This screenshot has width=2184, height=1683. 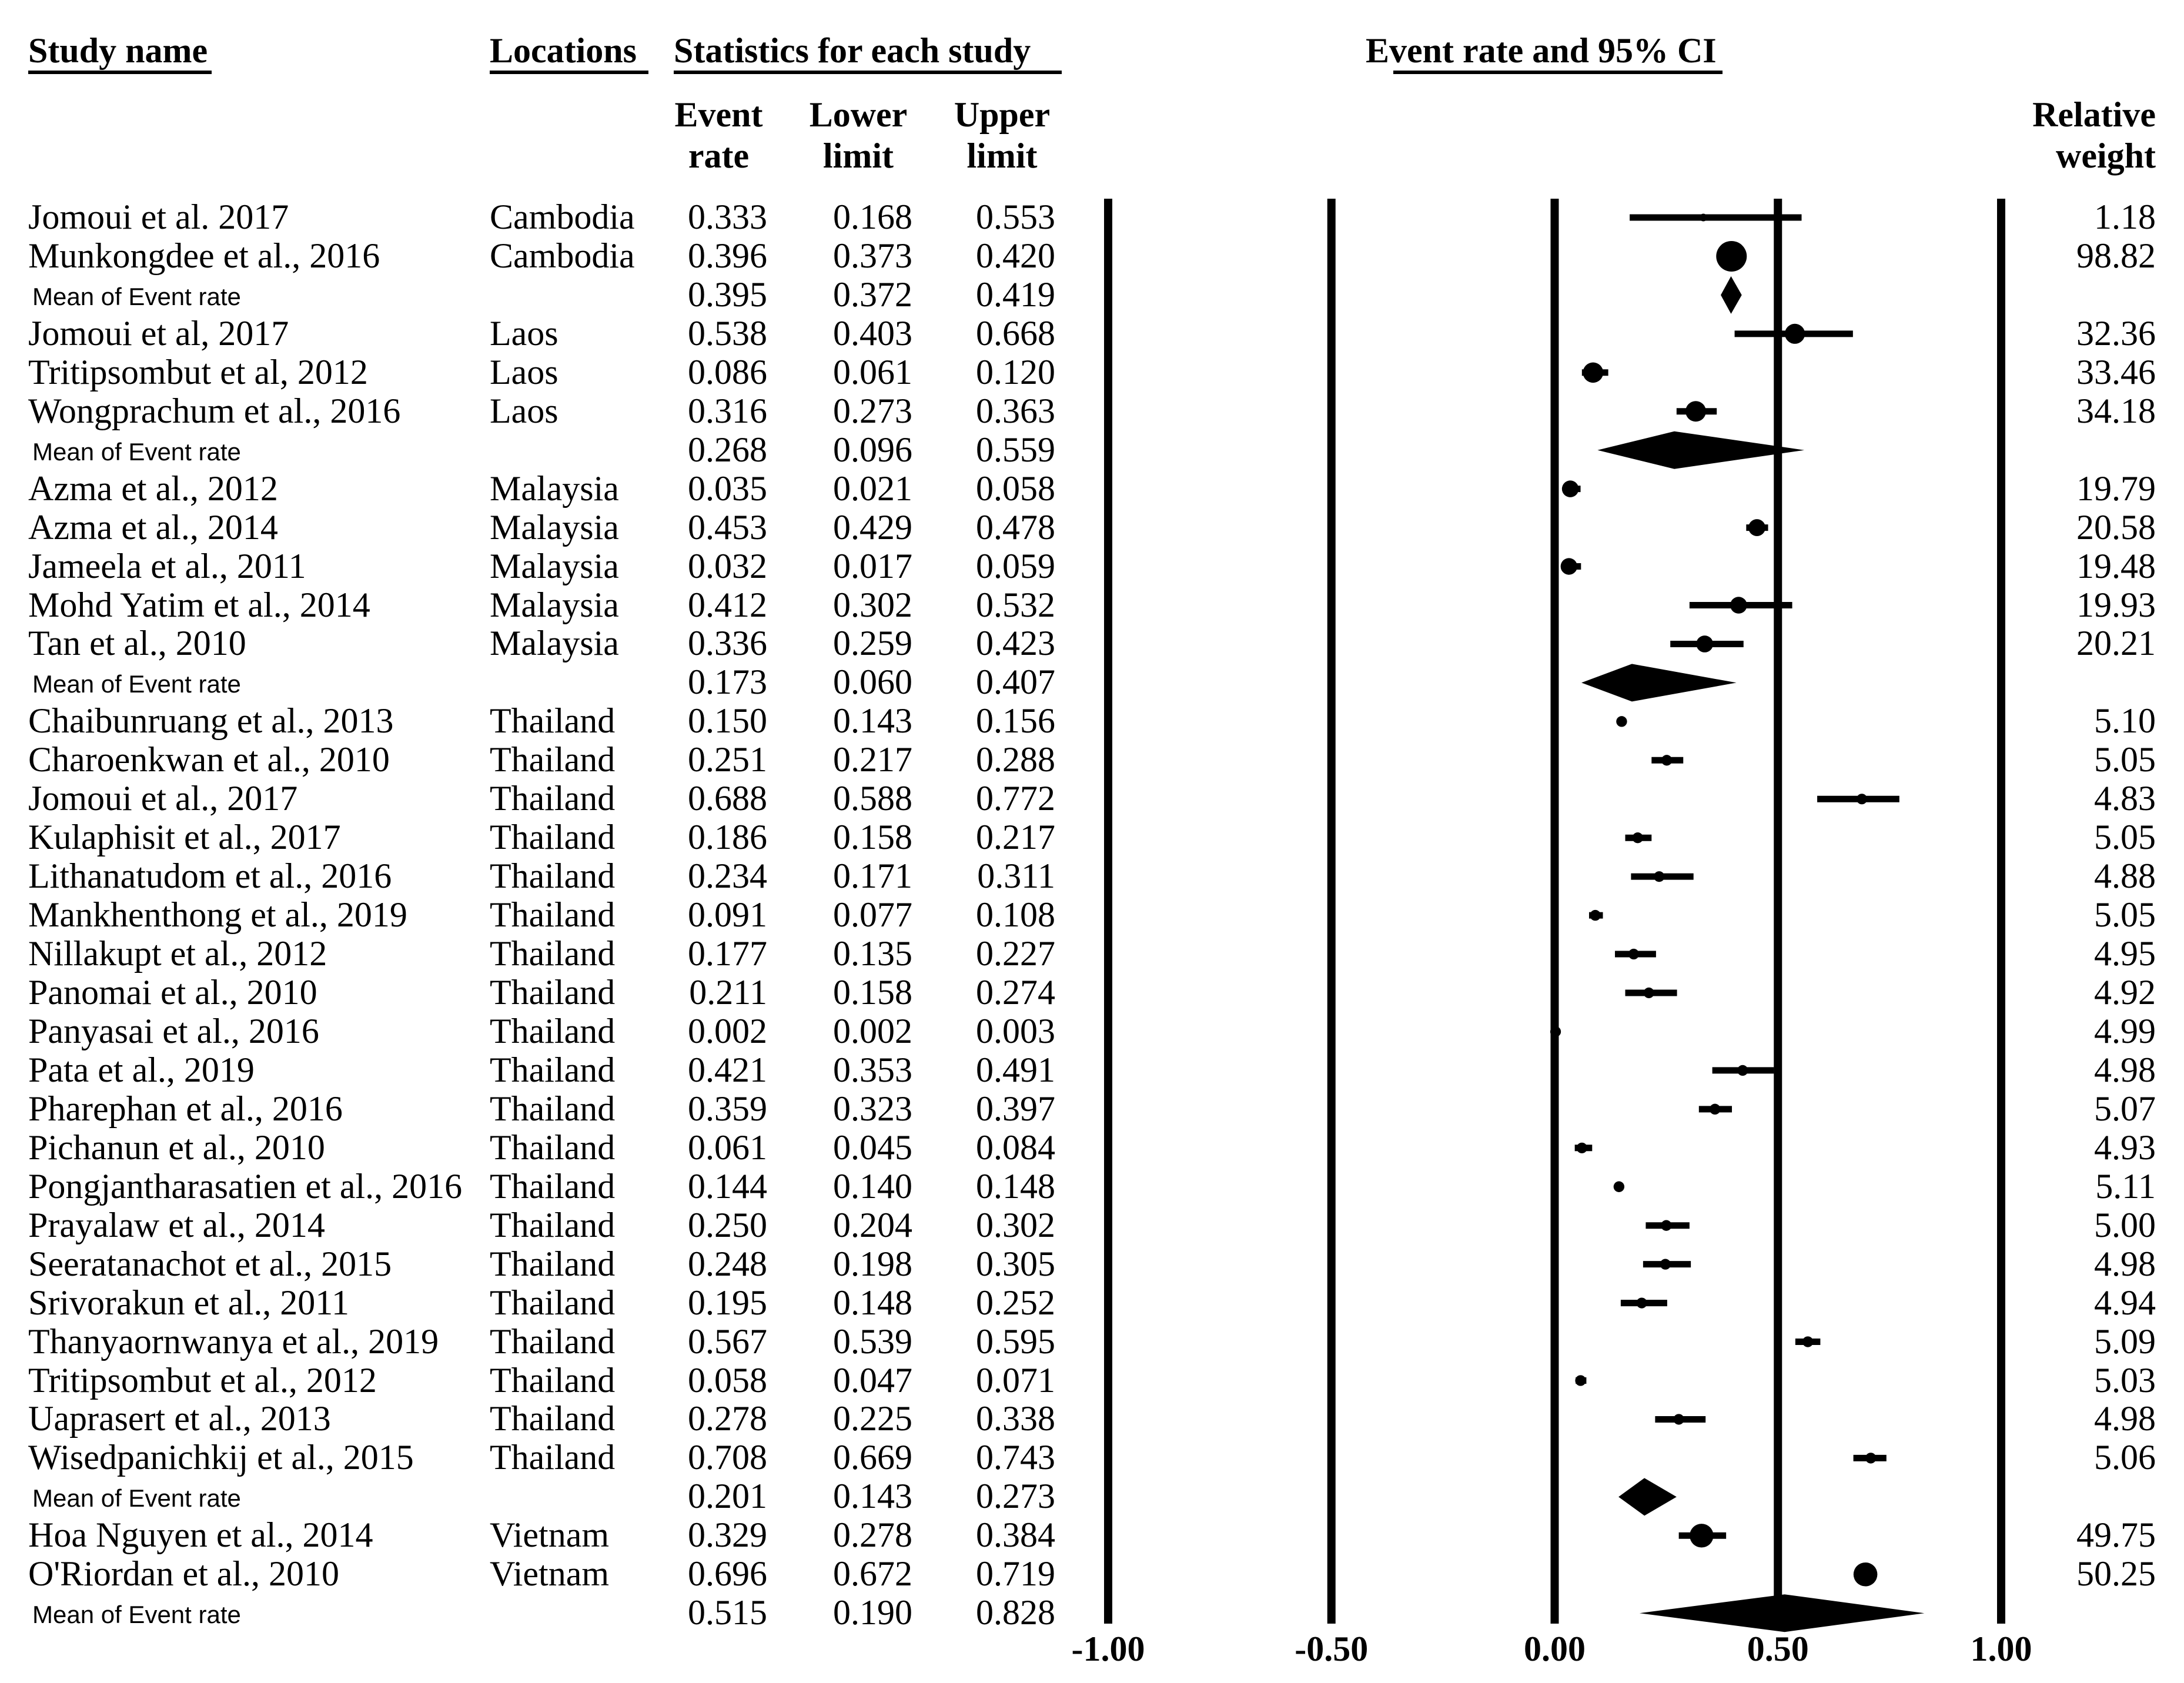 What do you see at coordinates (189, 1302) in the screenshot?
I see `study-name: Srivorakun et al., 2011` at bounding box center [189, 1302].